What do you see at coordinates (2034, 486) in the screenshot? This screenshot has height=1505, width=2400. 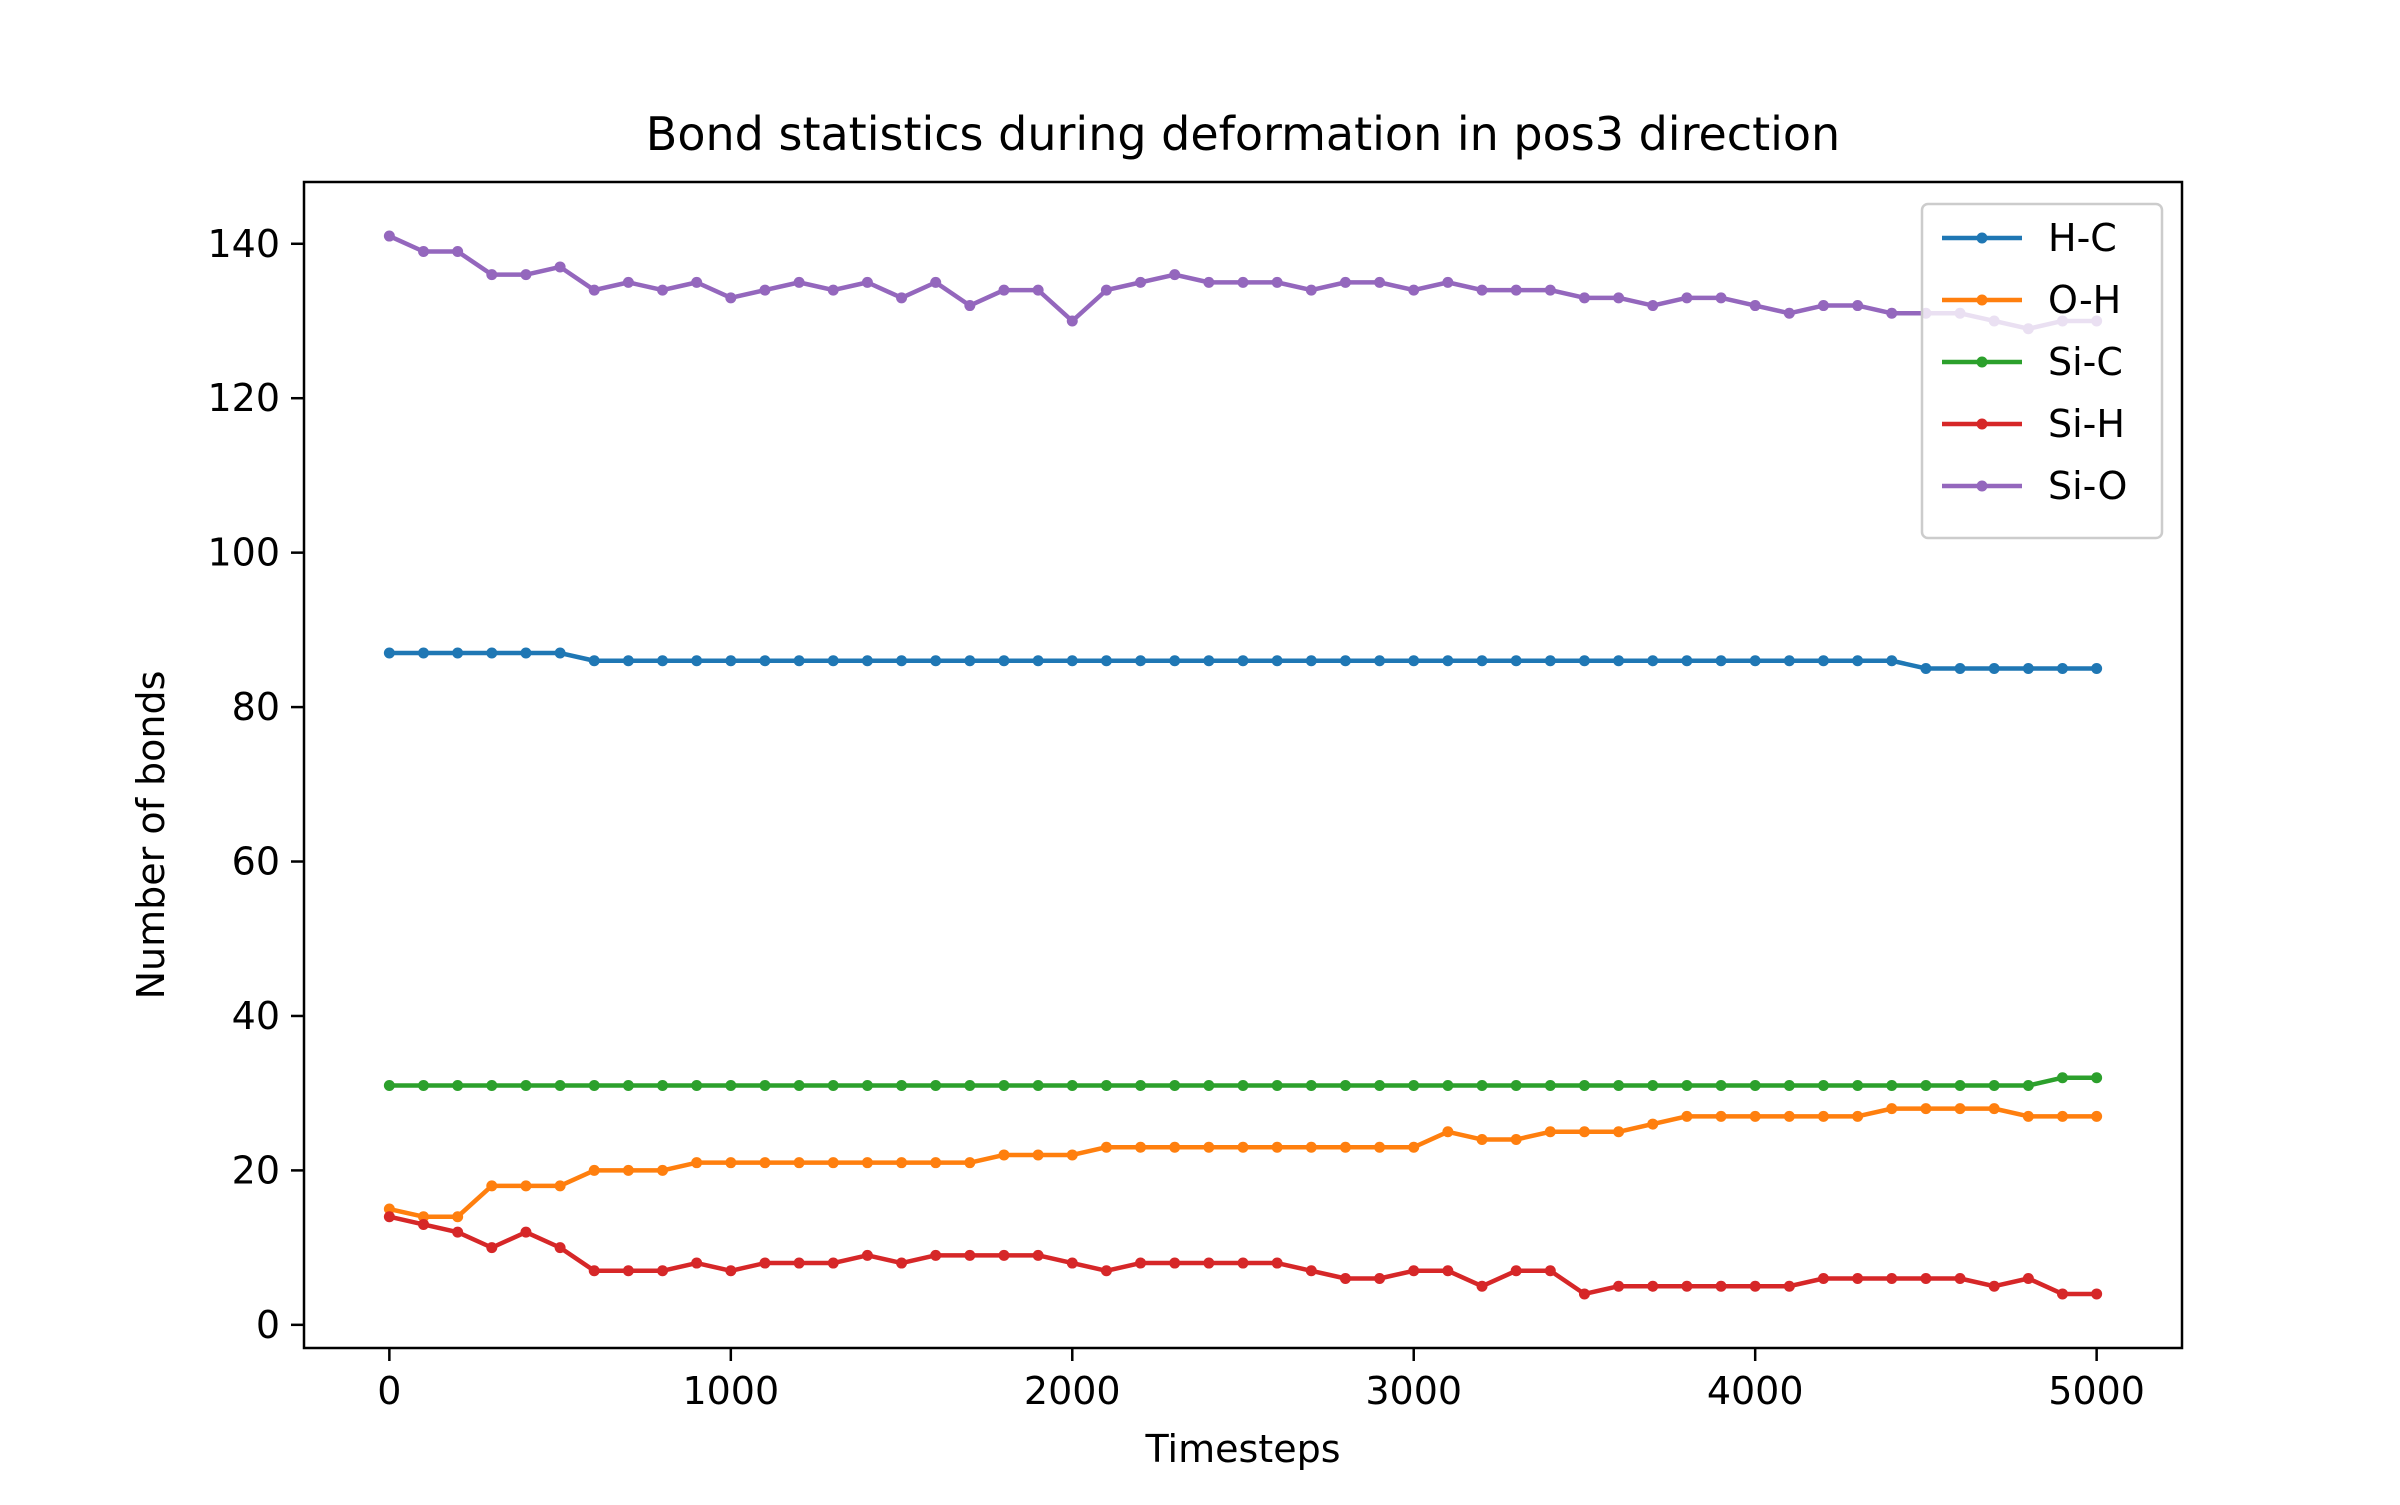 I see `legend-entry-si-o: Si-O` at bounding box center [2034, 486].